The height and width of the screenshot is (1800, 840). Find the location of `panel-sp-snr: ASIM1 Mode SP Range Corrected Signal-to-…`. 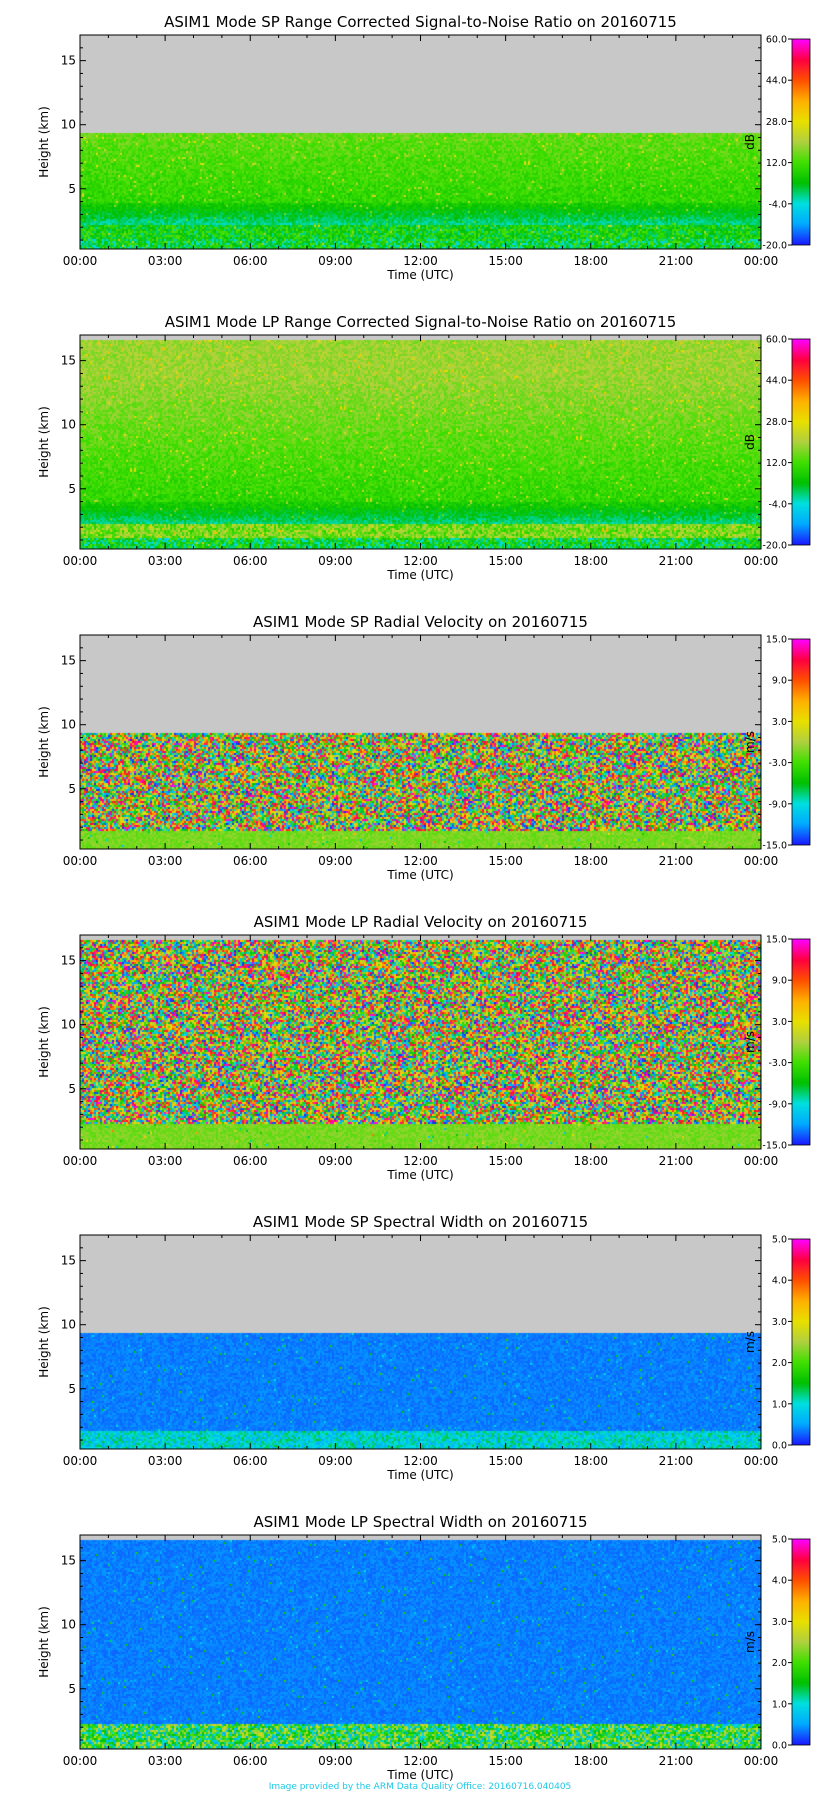

panel-sp-snr: ASIM1 Mode SP Range Corrected Signal-to-… is located at coordinates (424, 147).